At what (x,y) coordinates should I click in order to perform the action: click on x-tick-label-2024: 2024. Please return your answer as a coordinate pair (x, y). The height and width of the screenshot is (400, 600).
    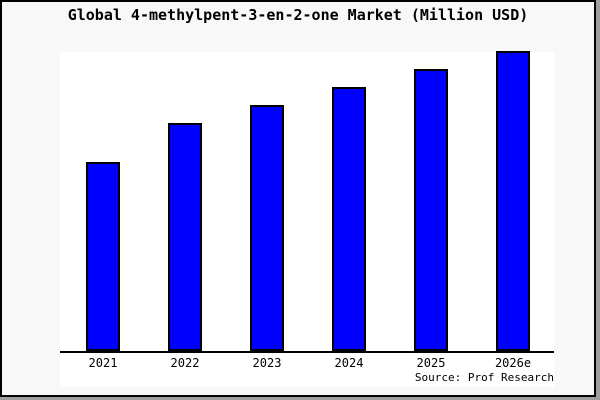
    Looking at the image, I should click on (349, 363).